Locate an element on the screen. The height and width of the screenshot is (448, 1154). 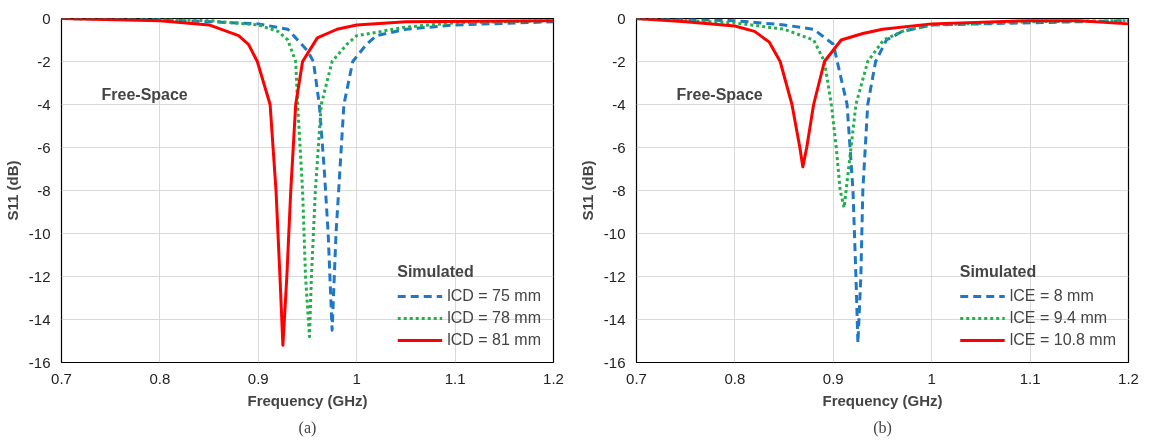
legend-label: lCE = 9.4 mm is located at coordinates (1058, 318).